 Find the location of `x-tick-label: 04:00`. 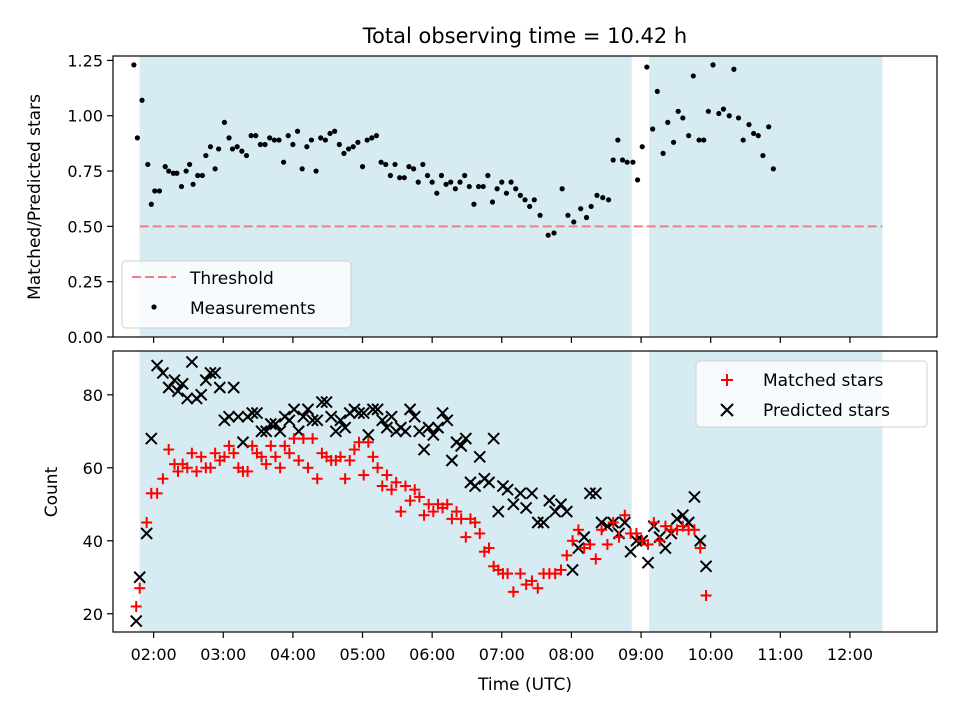

x-tick-label: 04:00 is located at coordinates (293, 654).